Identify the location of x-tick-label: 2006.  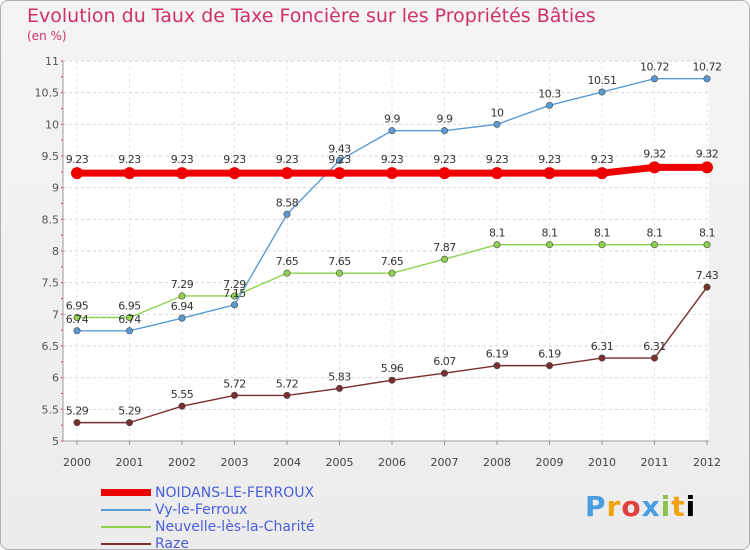
(392, 462).